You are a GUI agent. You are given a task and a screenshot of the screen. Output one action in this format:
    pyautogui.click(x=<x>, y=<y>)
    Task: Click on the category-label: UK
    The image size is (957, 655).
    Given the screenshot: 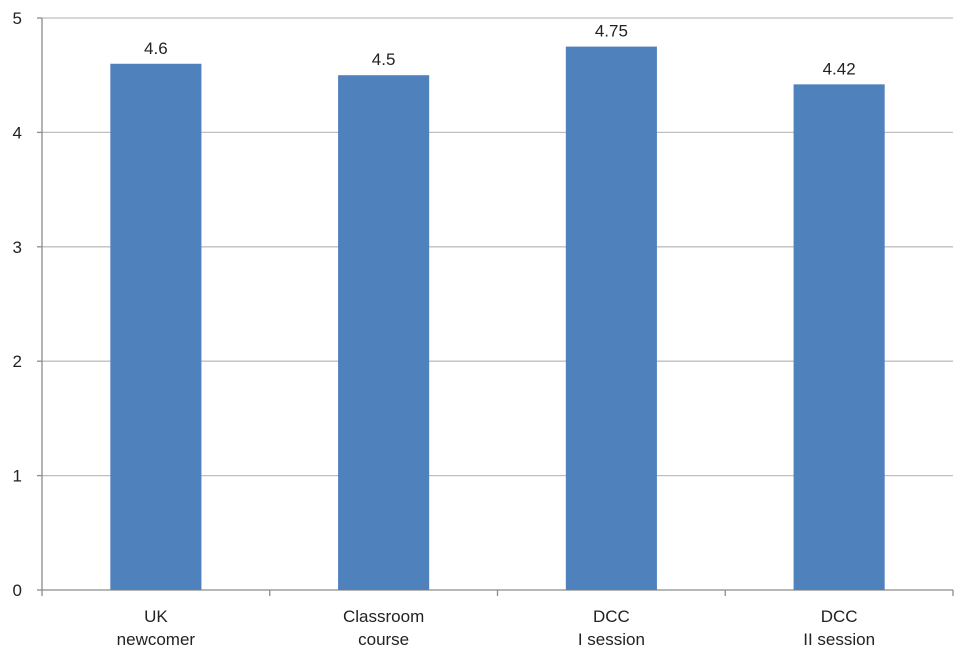 What is the action you would take?
    pyautogui.click(x=156, y=616)
    